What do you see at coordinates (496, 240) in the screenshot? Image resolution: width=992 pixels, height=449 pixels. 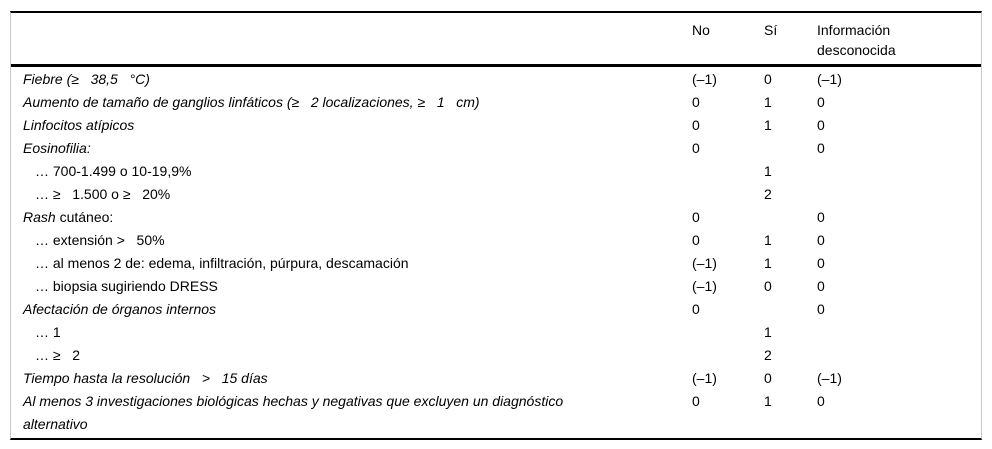 I see `table-subrow-rash-extension: … extensión > 50% 0 1 0` at bounding box center [496, 240].